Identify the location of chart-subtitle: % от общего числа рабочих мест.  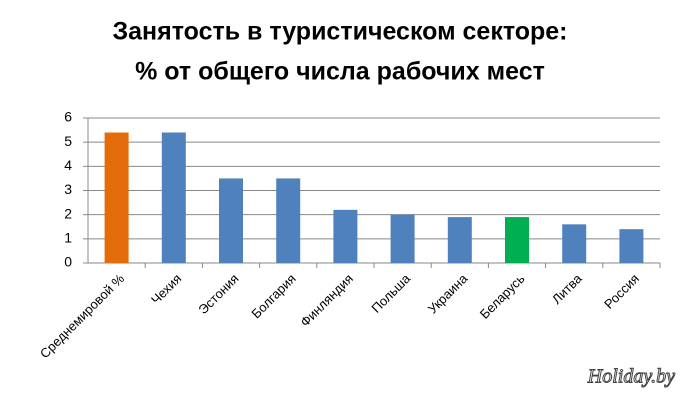
(340, 72).